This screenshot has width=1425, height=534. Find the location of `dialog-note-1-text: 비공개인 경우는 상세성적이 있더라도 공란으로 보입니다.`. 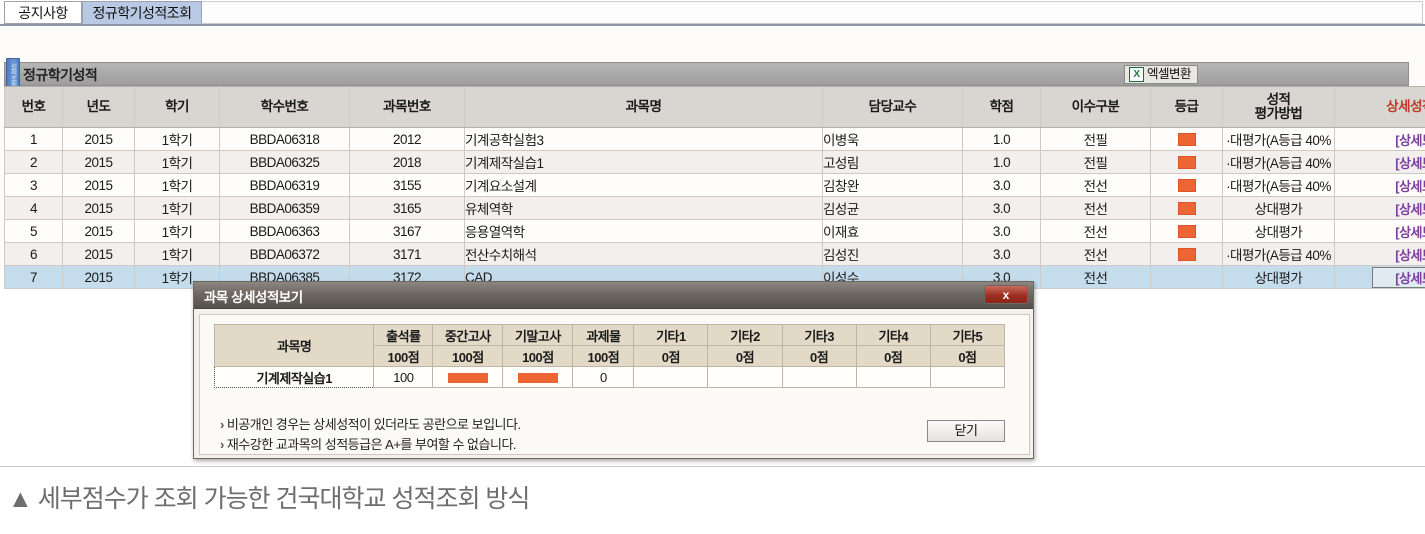

dialog-note-1-text: 비공개인 경우는 상세성적이 있더라도 공란으로 보입니다. is located at coordinates (373, 424).